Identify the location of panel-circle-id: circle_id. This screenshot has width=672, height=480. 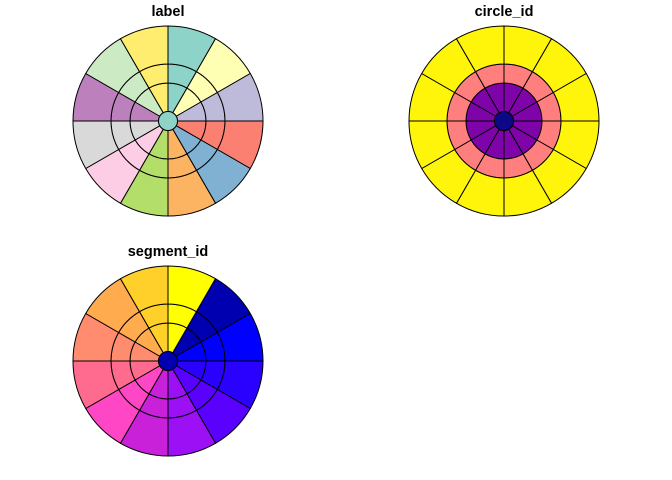
(504, 110).